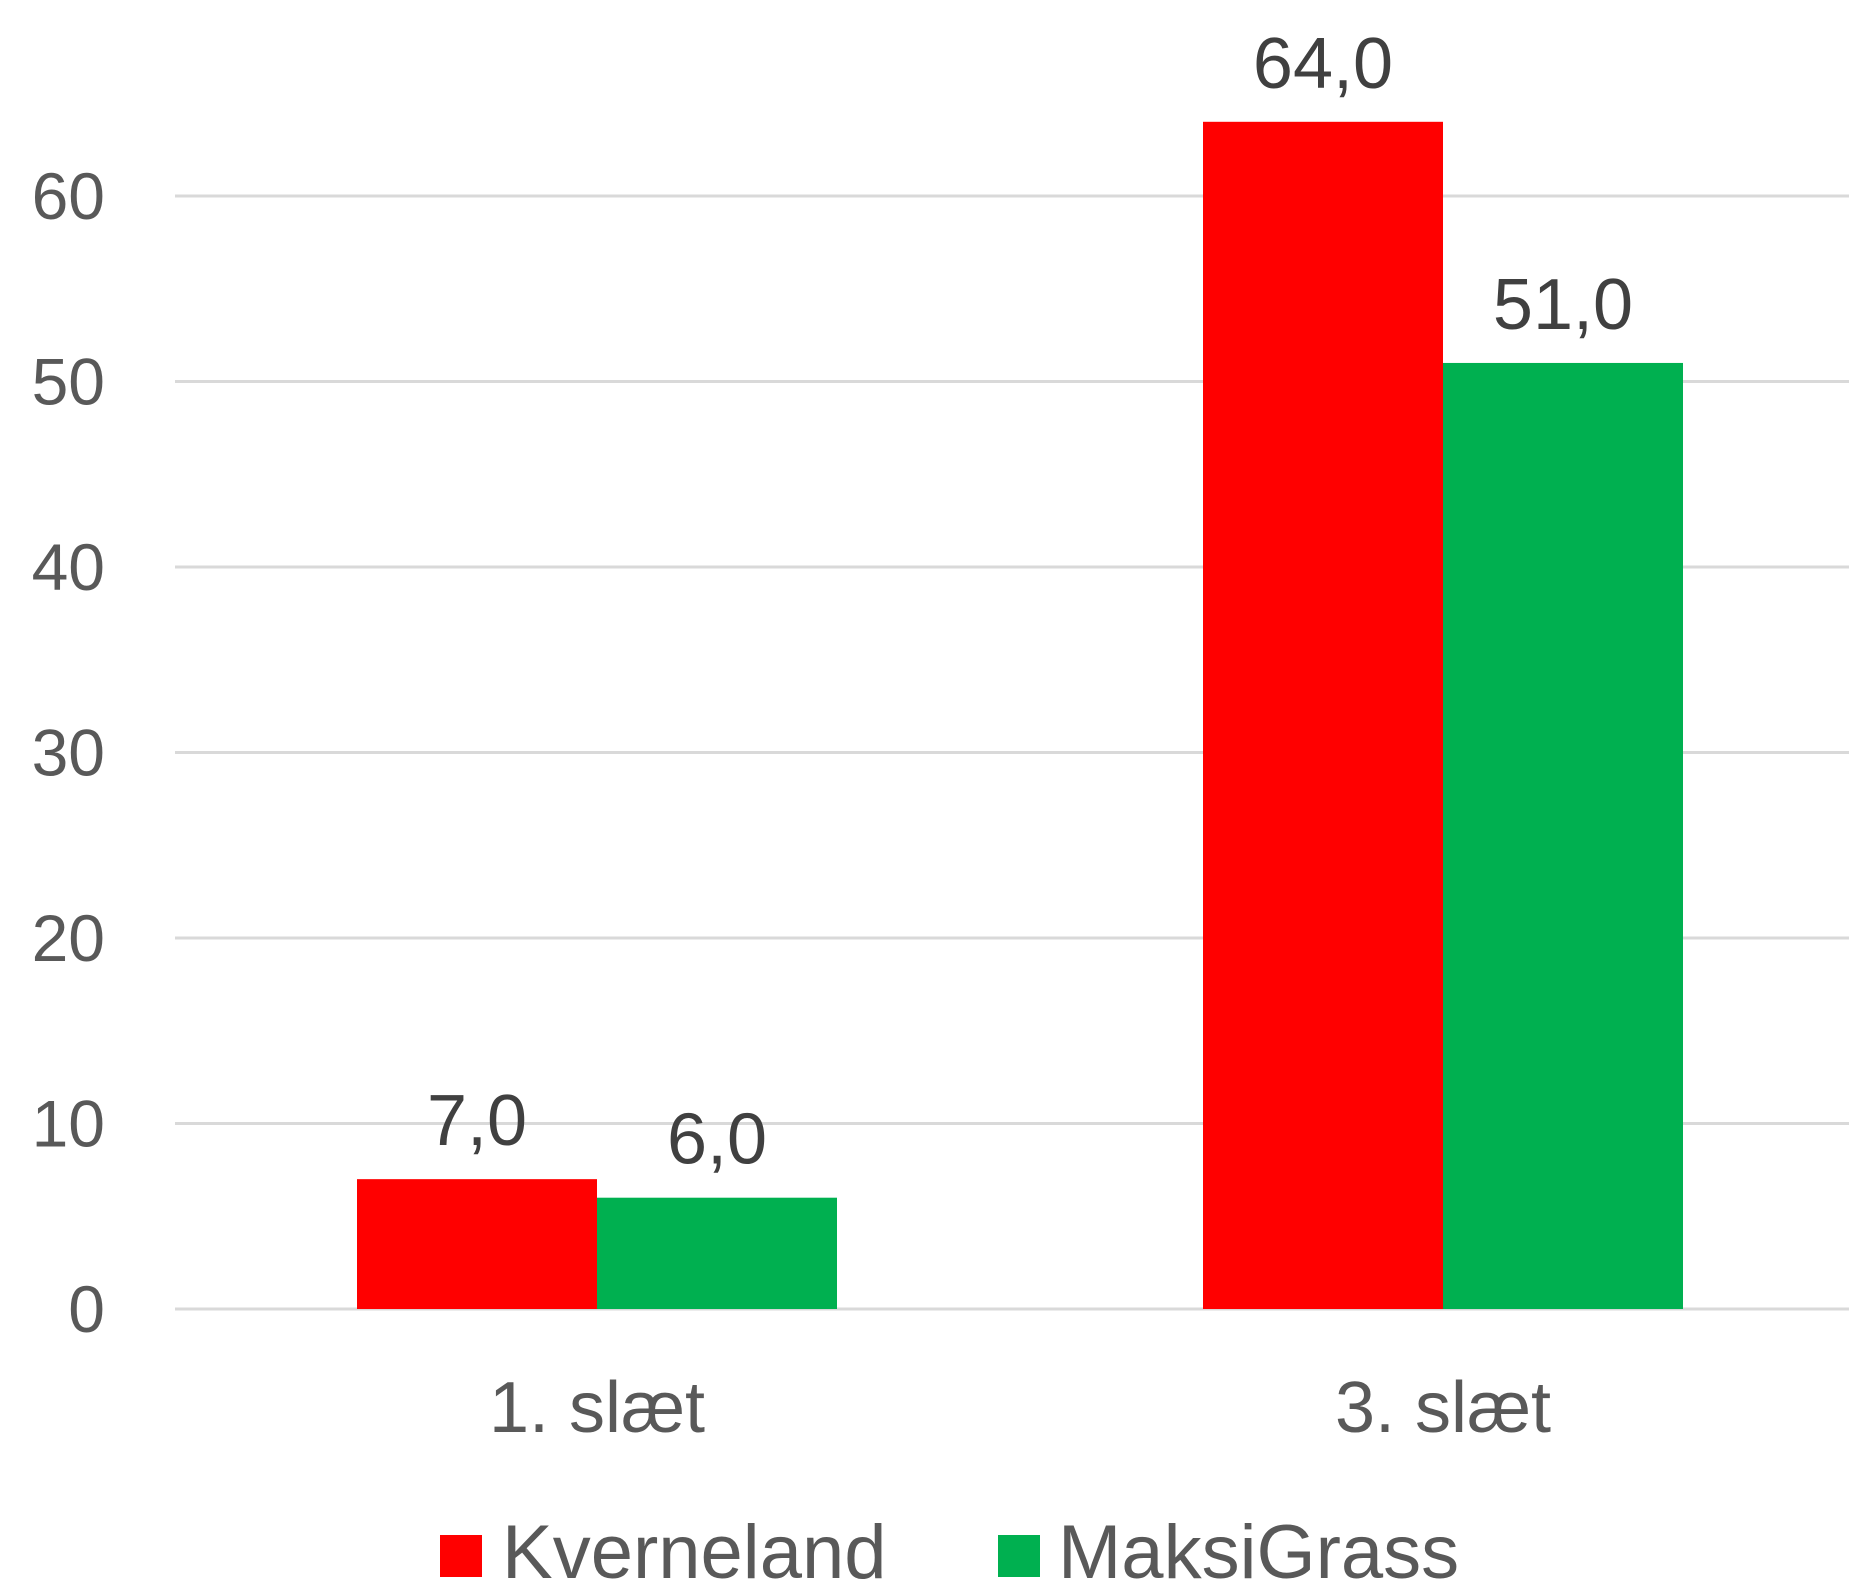 This screenshot has height=1584, width=1849. What do you see at coordinates (461, 1556) in the screenshot?
I see `legend-swatch-kverneland` at bounding box center [461, 1556].